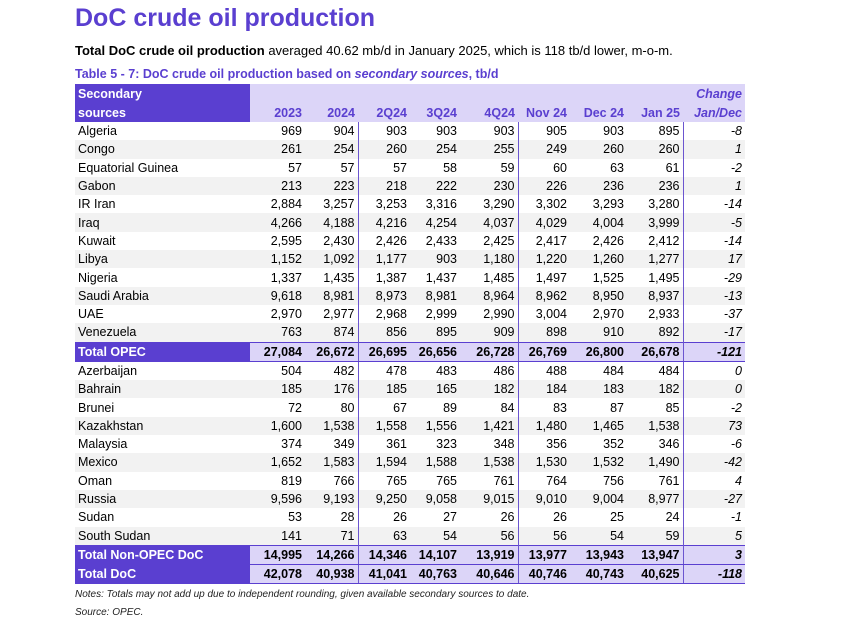 The image size is (850, 624). I want to click on value-cell: 3,257, so click(332, 204).